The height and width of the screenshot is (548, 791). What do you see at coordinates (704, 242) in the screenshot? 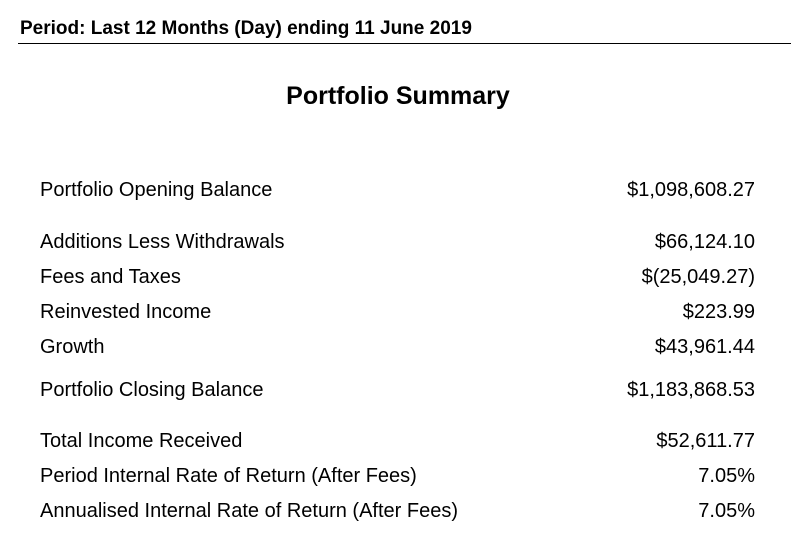
I see `row-value: $66,124.10` at bounding box center [704, 242].